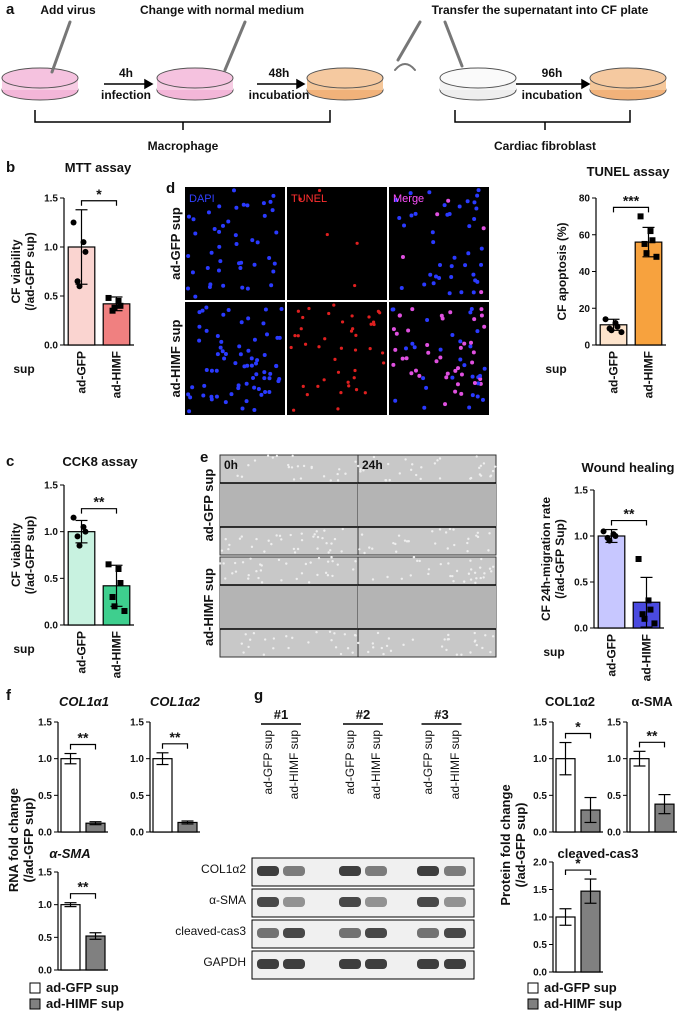 Image resolution: width=685 pixels, height=1018 pixels. I want to click on arrow-label: infection, so click(126, 95).